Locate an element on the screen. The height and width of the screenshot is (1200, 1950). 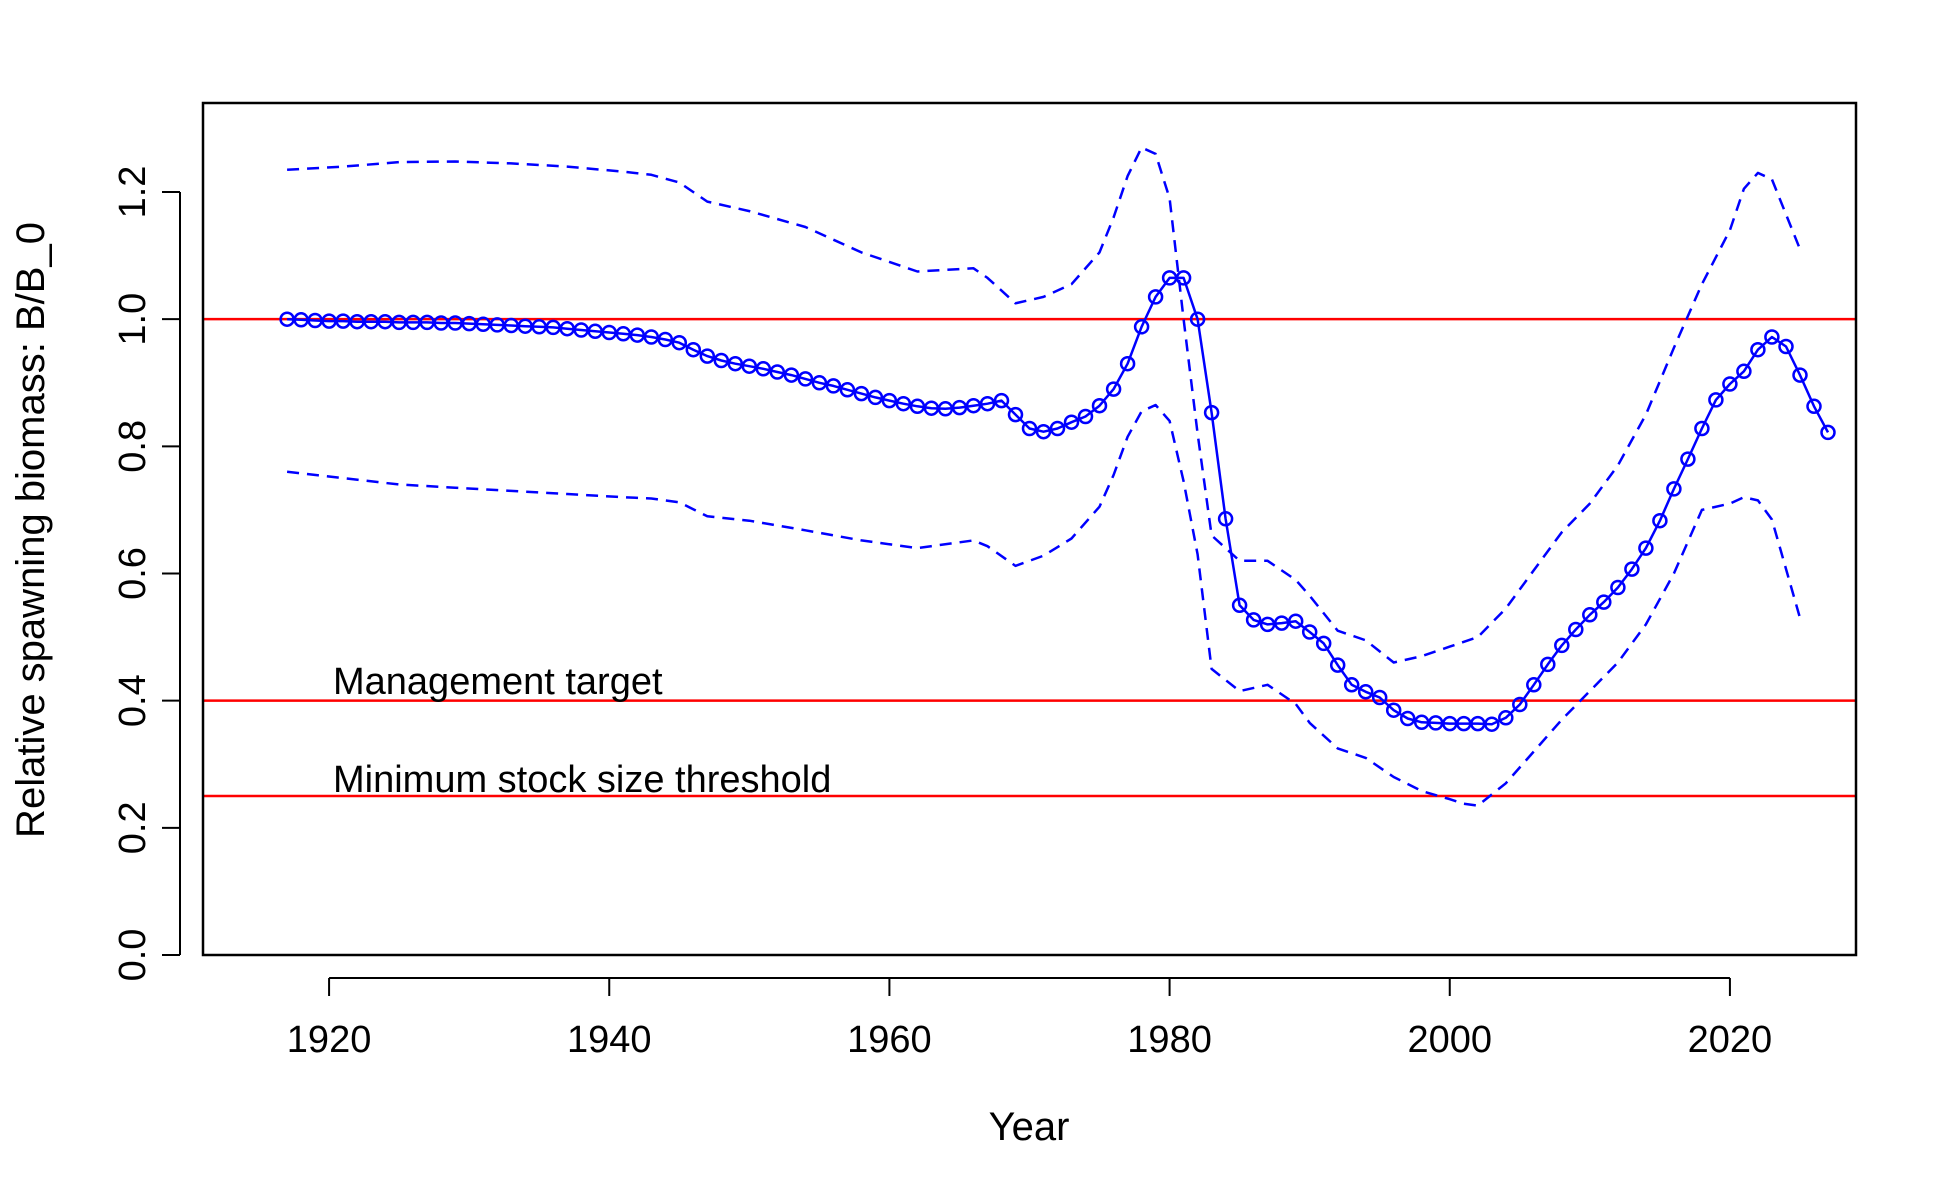
y-axis: 0.0 0.2 0.4 0.6 0.8 1.0 1.2 is located at coordinates (146, 574).